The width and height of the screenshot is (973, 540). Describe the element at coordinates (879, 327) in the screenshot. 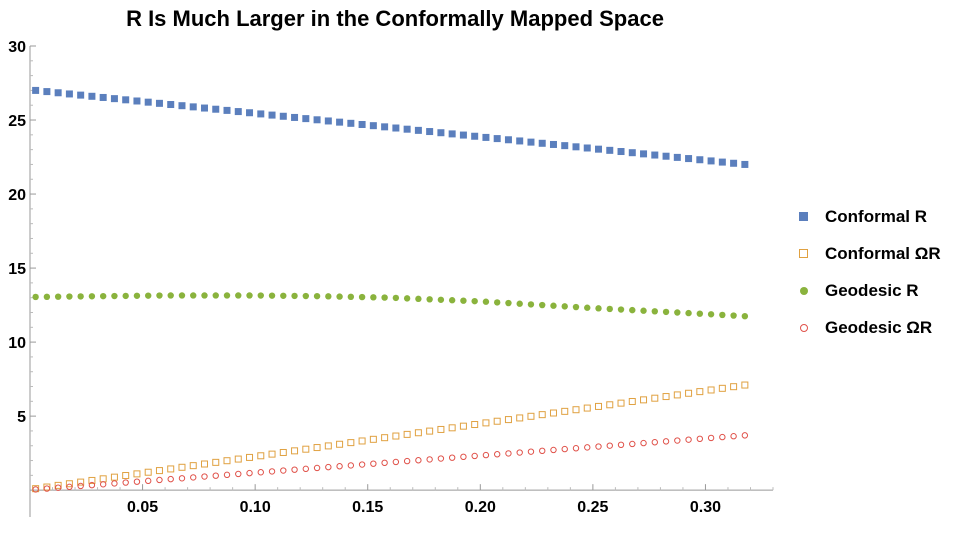

I see `legend-label: Geodesic ΩR` at that location.